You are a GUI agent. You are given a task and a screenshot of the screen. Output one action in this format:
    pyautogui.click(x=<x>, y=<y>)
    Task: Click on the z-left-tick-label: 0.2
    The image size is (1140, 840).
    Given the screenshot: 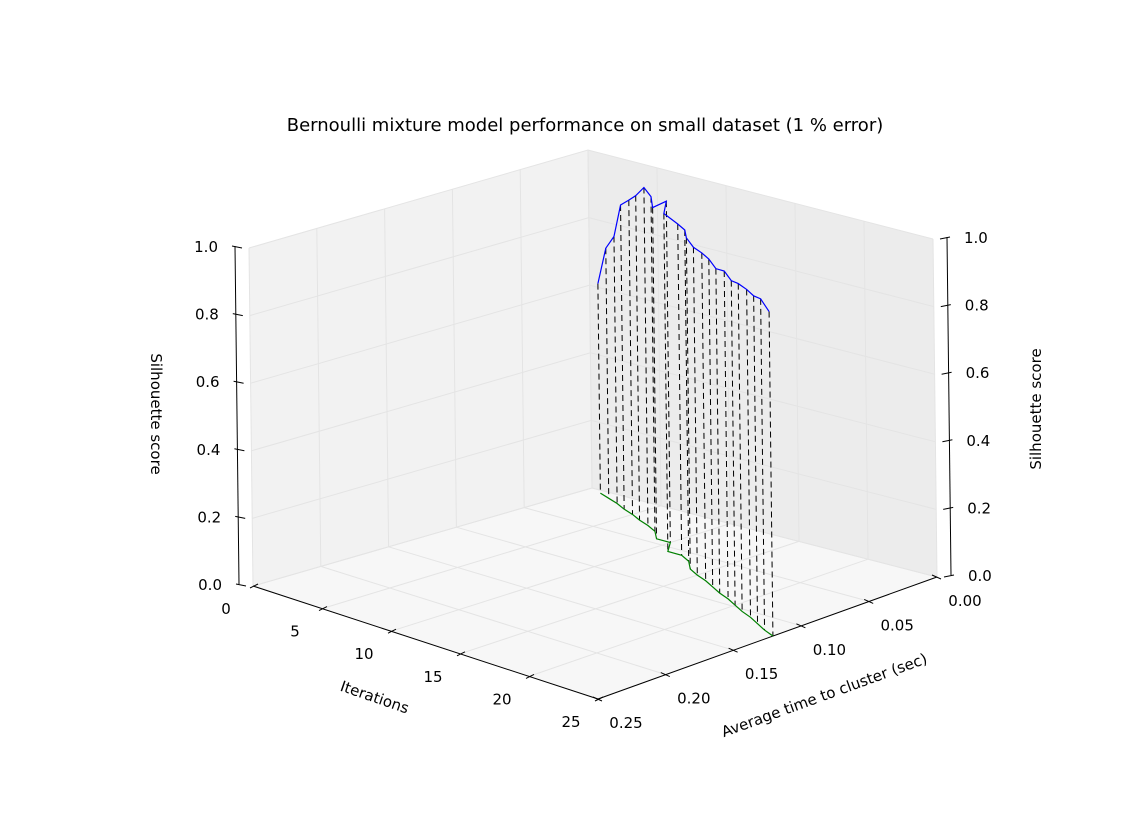 What is the action you would take?
    pyautogui.click(x=209, y=517)
    